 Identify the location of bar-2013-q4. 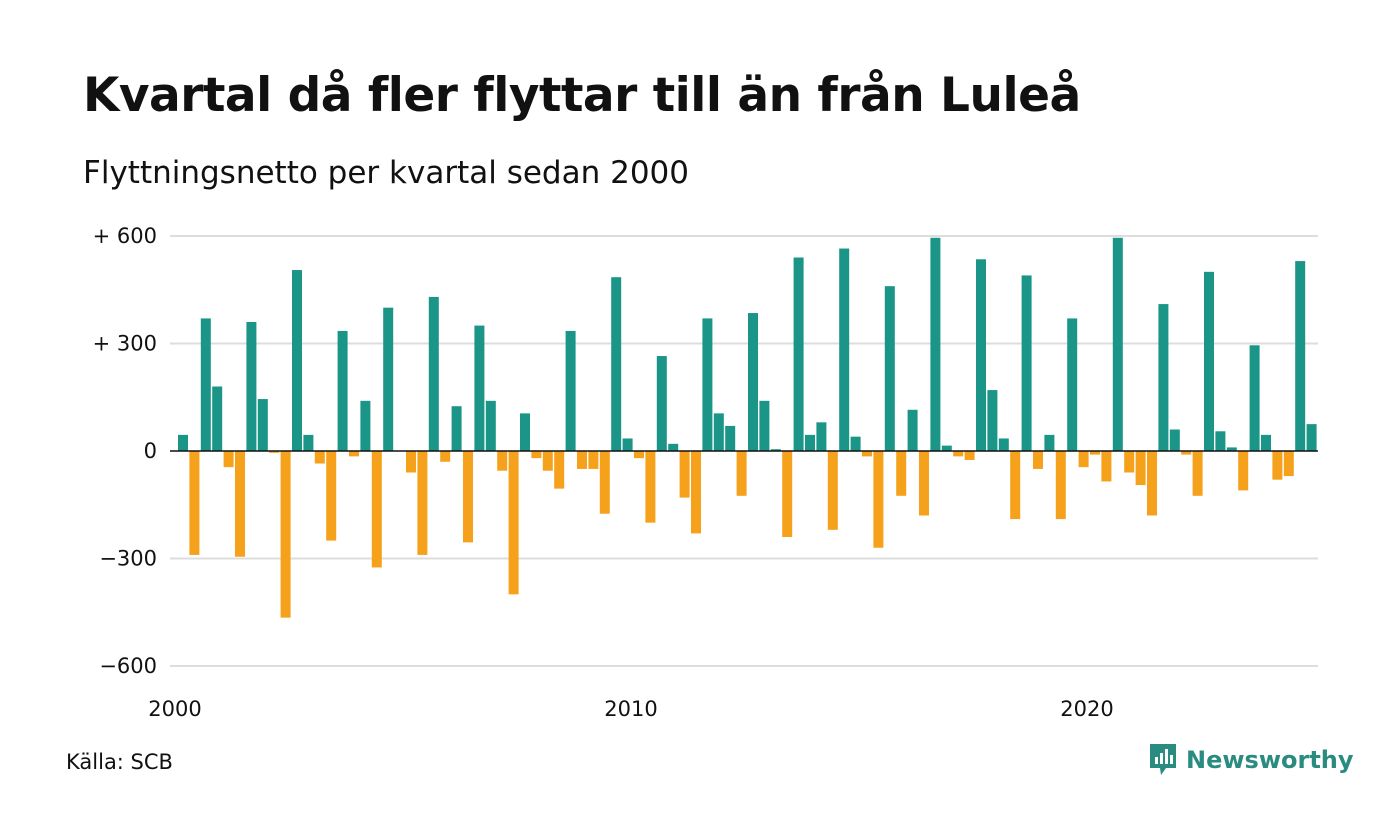
(810, 442).